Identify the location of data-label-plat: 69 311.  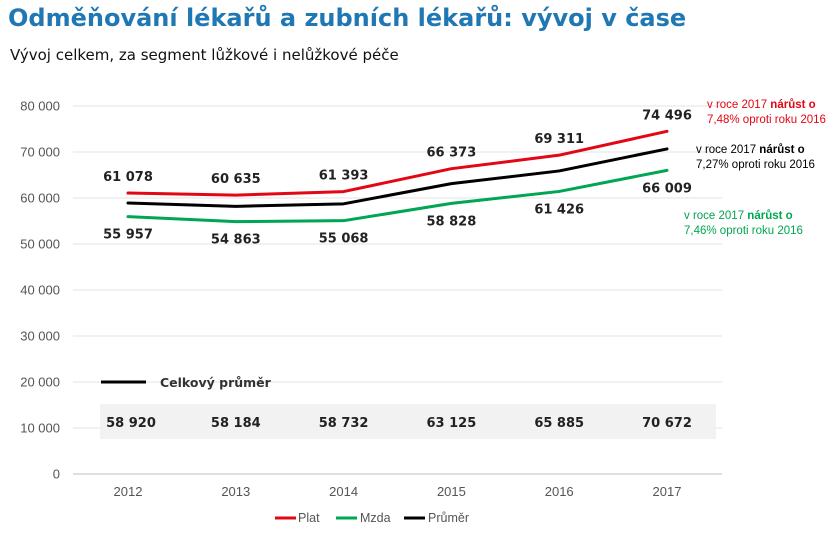
(559, 139).